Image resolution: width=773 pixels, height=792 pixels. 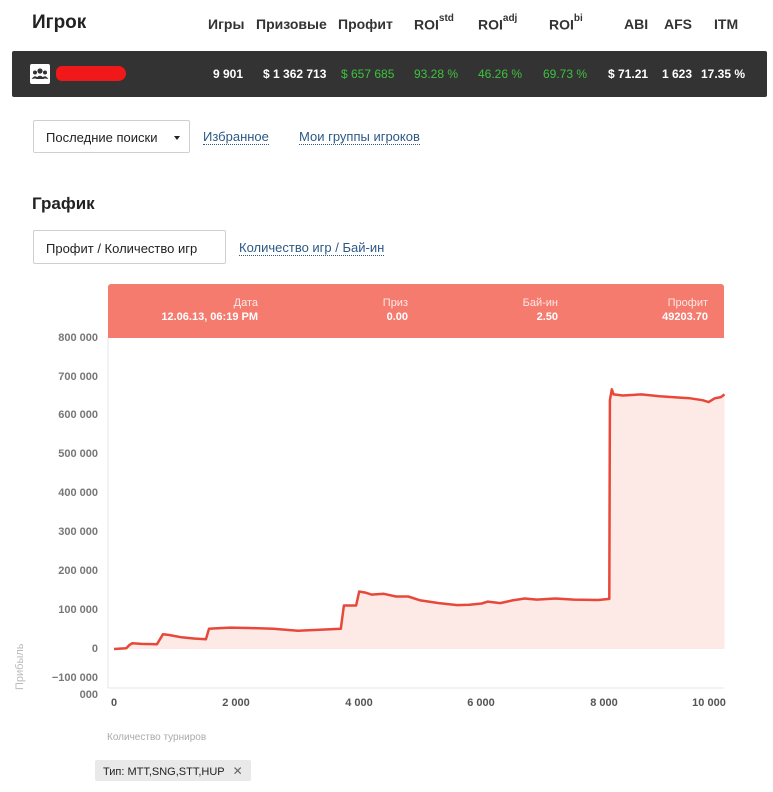 I want to click on y-tick-label: −100 000, so click(x=74, y=678).